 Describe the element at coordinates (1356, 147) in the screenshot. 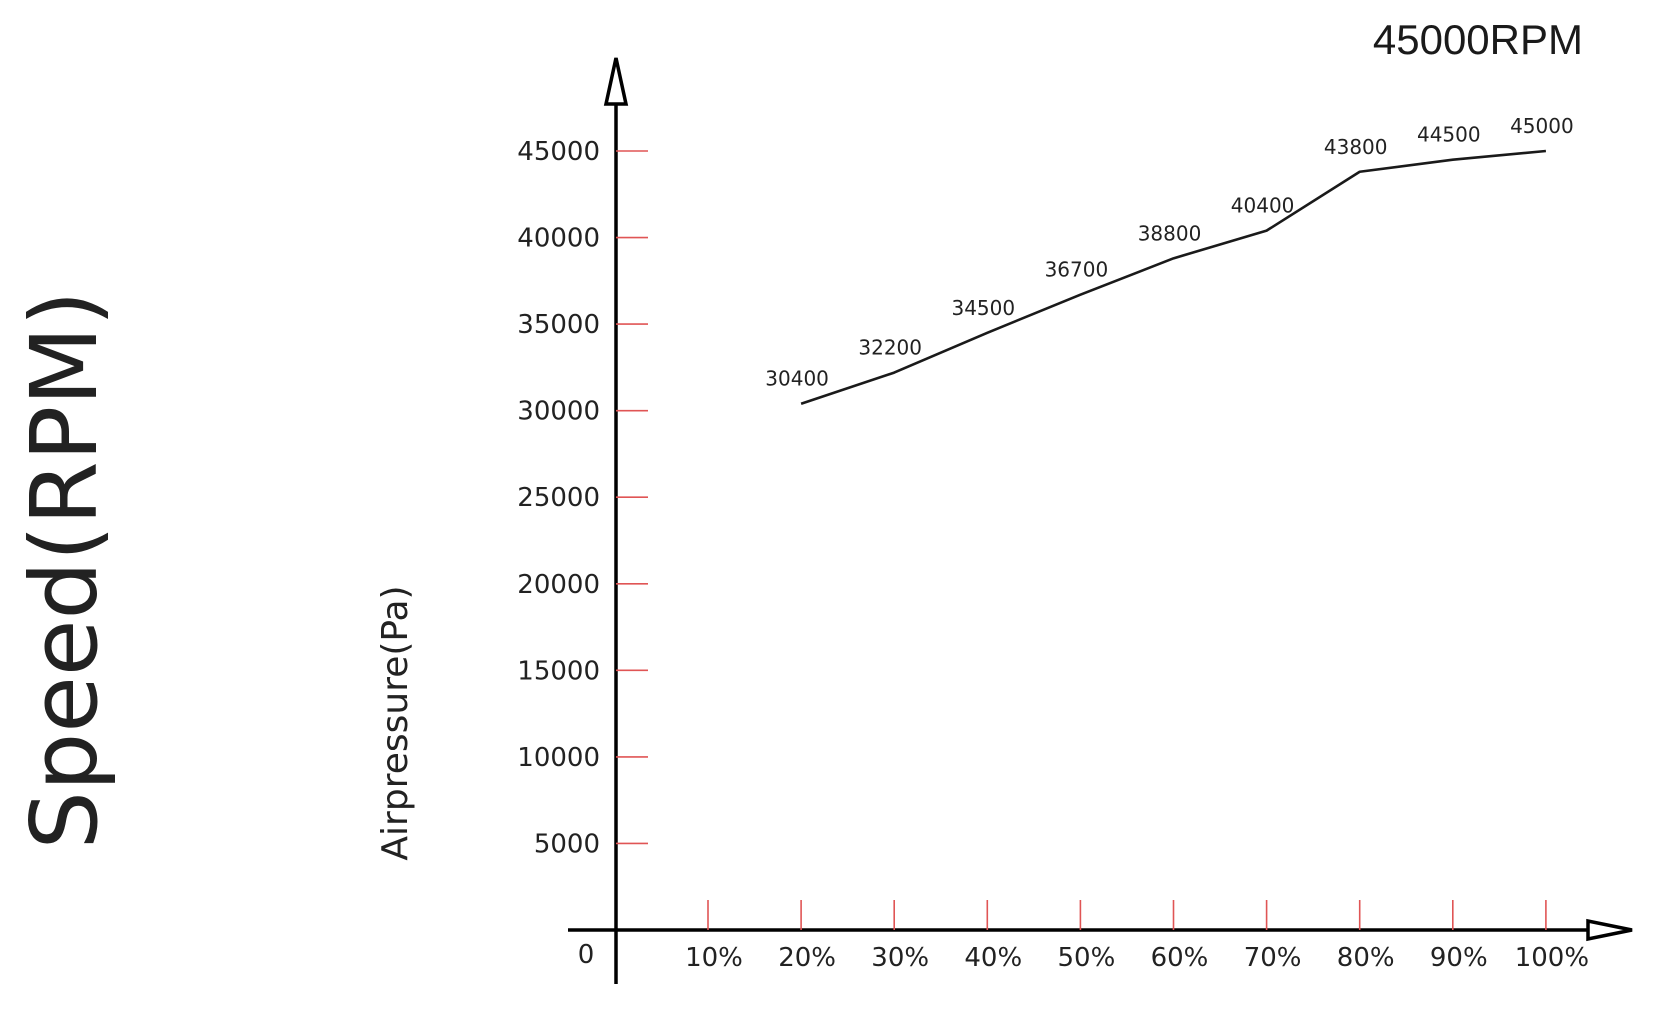

I see `data-label: 43800` at that location.